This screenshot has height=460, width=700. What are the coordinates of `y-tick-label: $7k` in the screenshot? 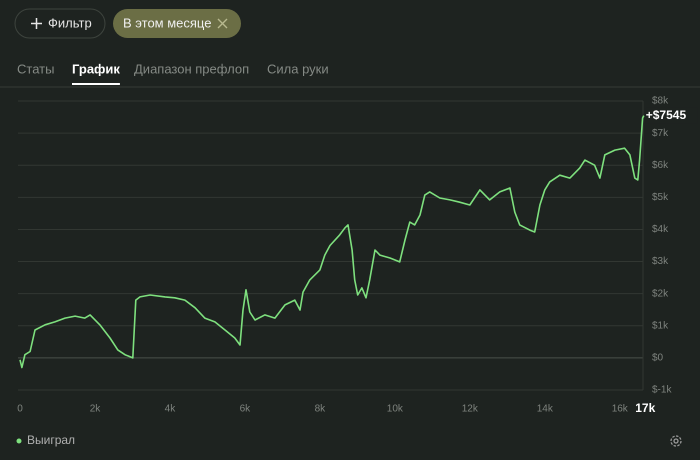 It's located at (660, 133).